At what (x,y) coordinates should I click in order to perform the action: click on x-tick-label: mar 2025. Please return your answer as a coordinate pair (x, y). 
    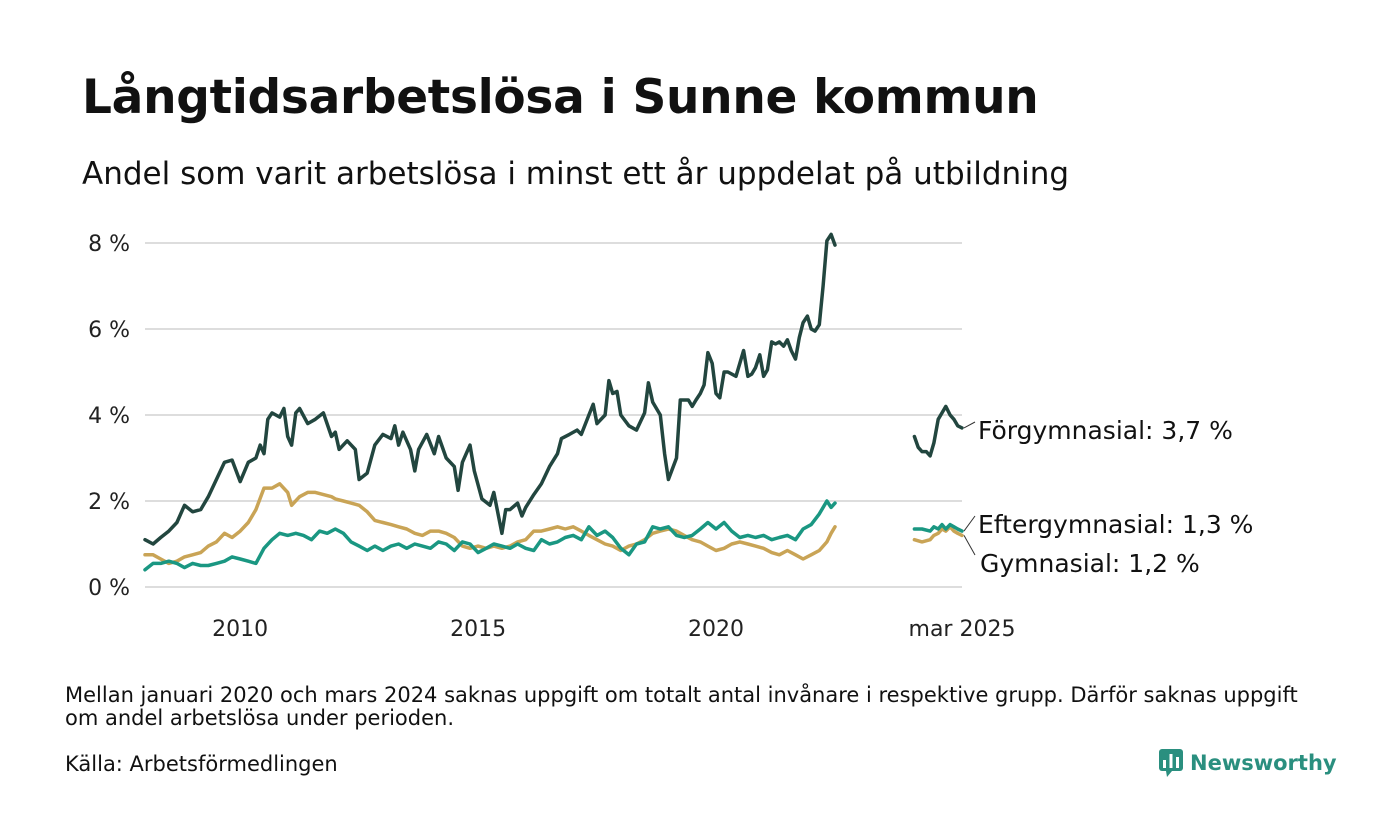
    Looking at the image, I should click on (962, 629).